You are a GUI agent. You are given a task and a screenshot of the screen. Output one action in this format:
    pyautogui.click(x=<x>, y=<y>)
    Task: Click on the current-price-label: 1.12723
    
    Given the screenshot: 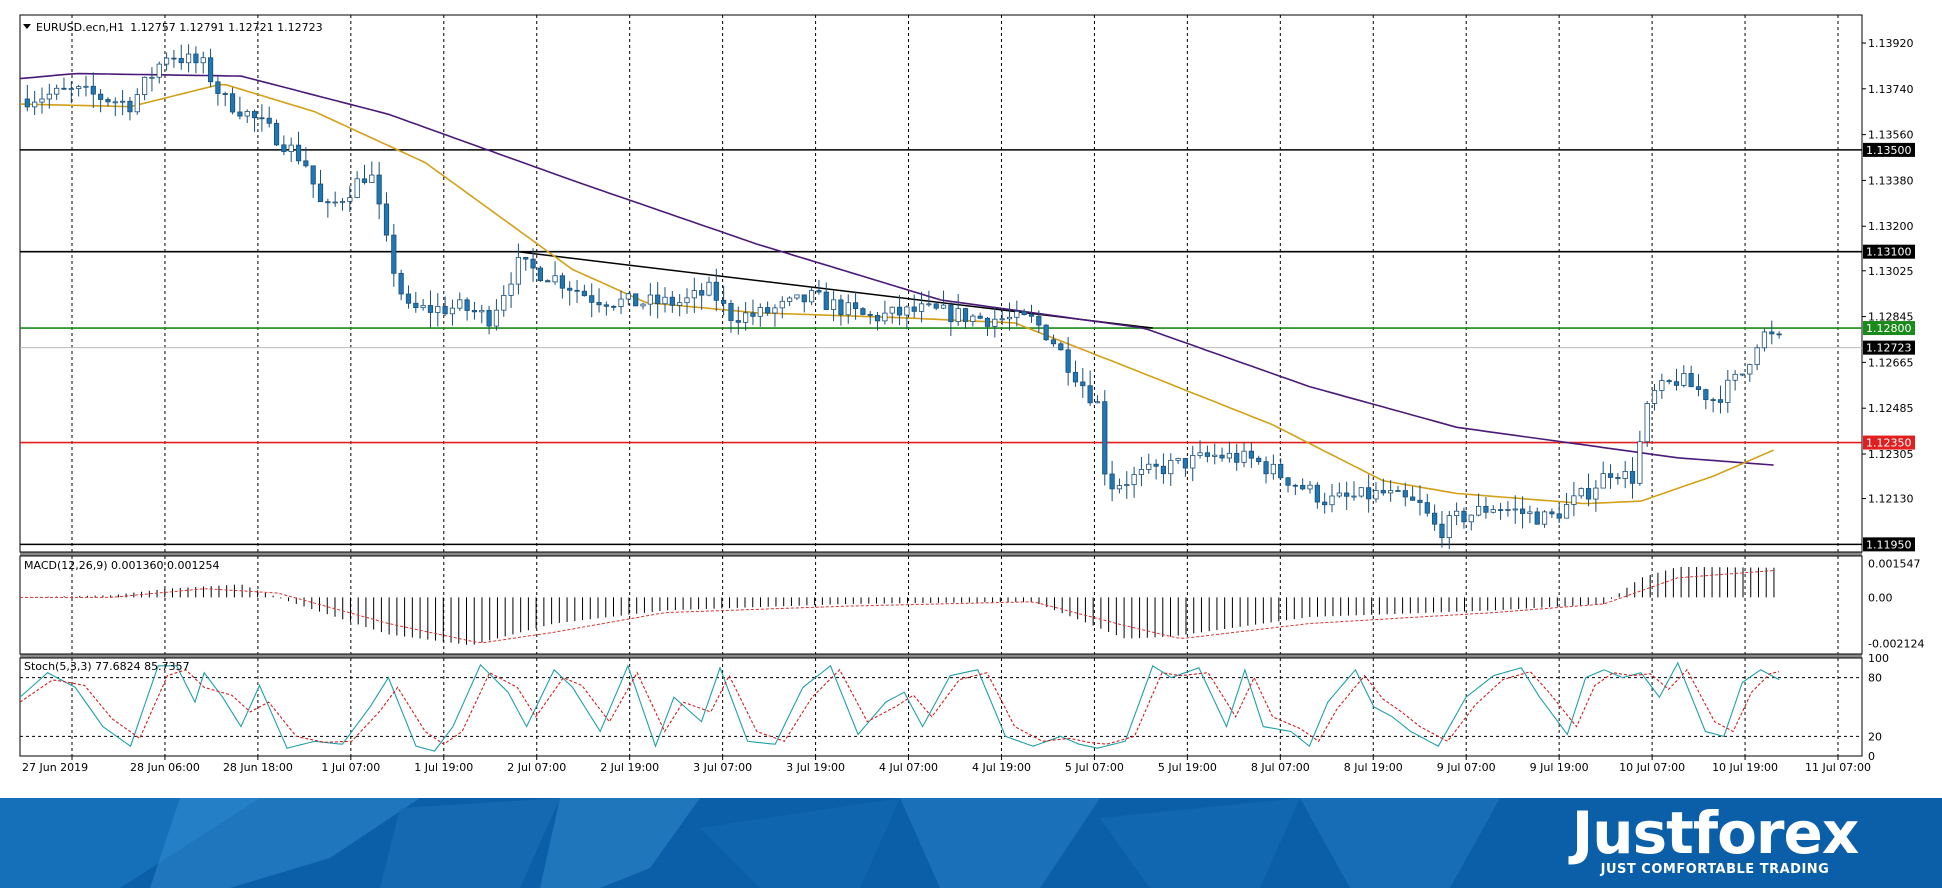 What is the action you would take?
    pyautogui.click(x=1889, y=348)
    